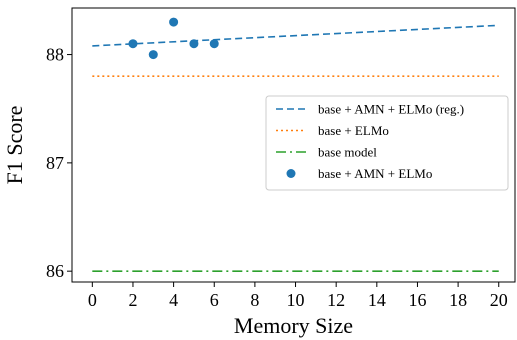 This screenshot has width=517, height=340. Describe the element at coordinates (214, 300) in the screenshot. I see `x-tick-label: 6` at that location.